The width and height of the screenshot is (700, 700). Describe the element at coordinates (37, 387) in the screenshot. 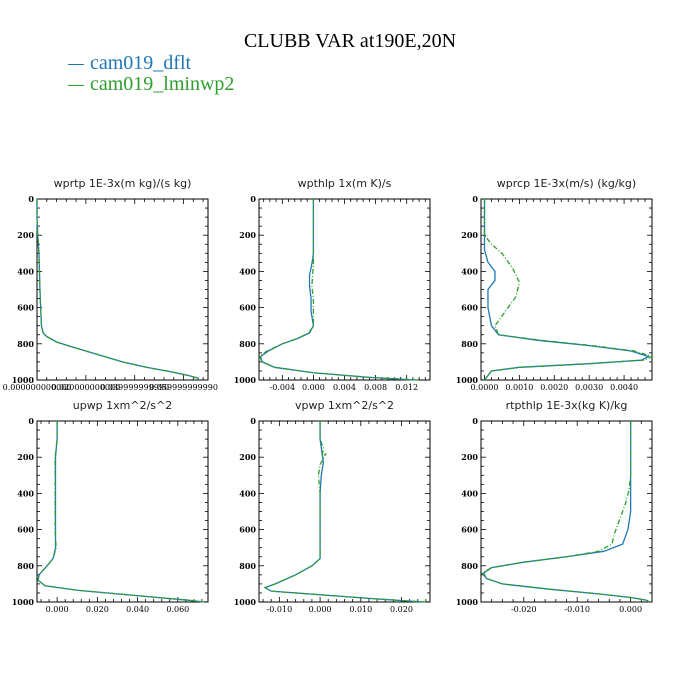

I see `x-tick-label: 0.000000000000` at that location.